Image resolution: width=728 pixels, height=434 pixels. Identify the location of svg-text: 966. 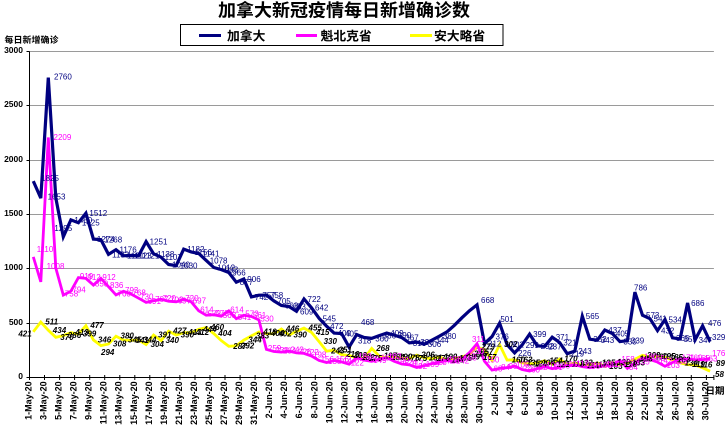
(239, 273).